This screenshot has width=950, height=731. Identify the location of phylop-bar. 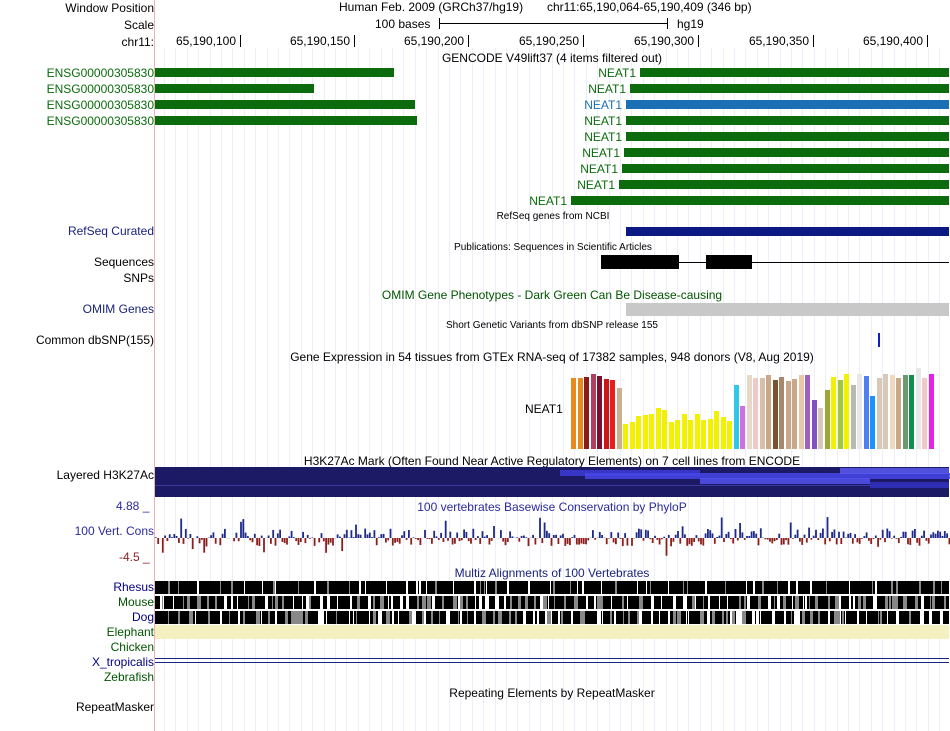
(176, 537).